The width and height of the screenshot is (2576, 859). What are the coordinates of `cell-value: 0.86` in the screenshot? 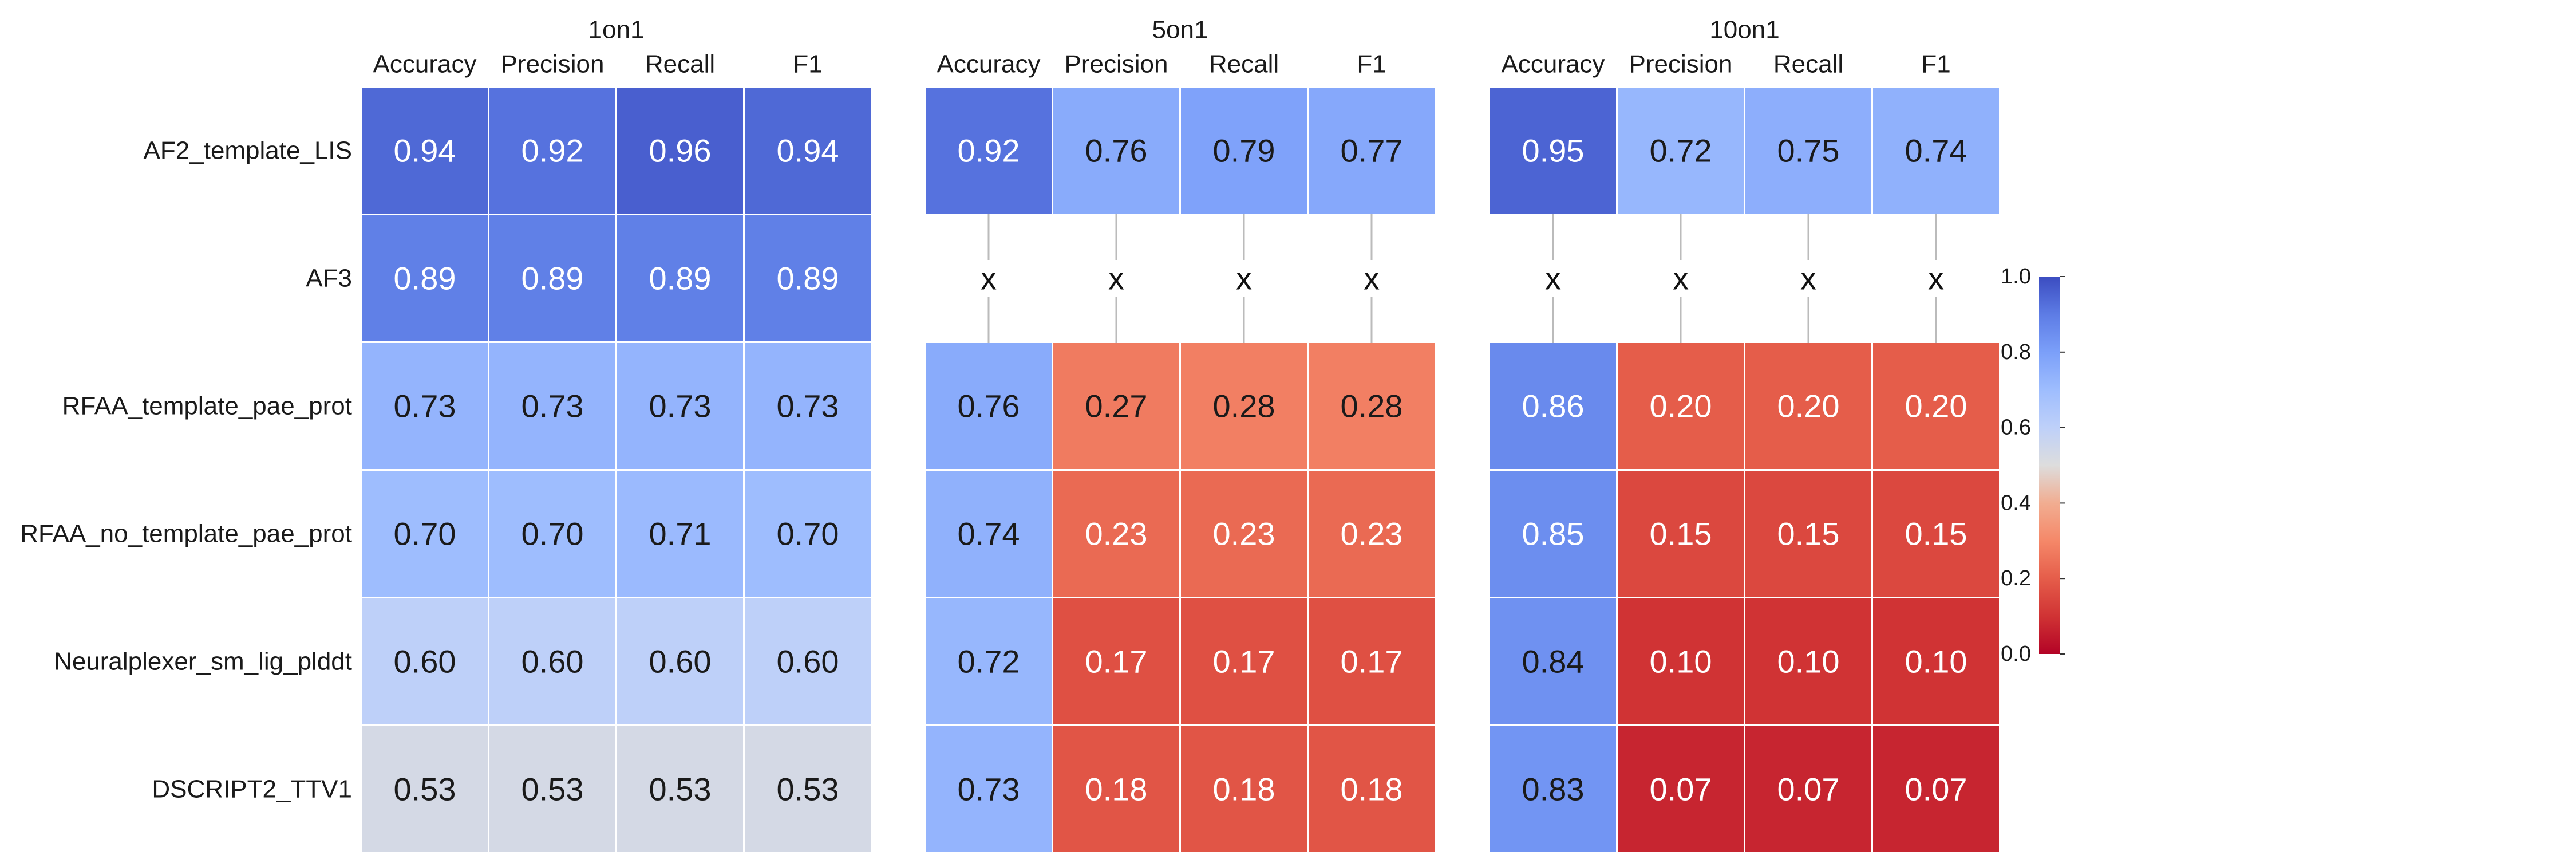 It's located at (1553, 406).